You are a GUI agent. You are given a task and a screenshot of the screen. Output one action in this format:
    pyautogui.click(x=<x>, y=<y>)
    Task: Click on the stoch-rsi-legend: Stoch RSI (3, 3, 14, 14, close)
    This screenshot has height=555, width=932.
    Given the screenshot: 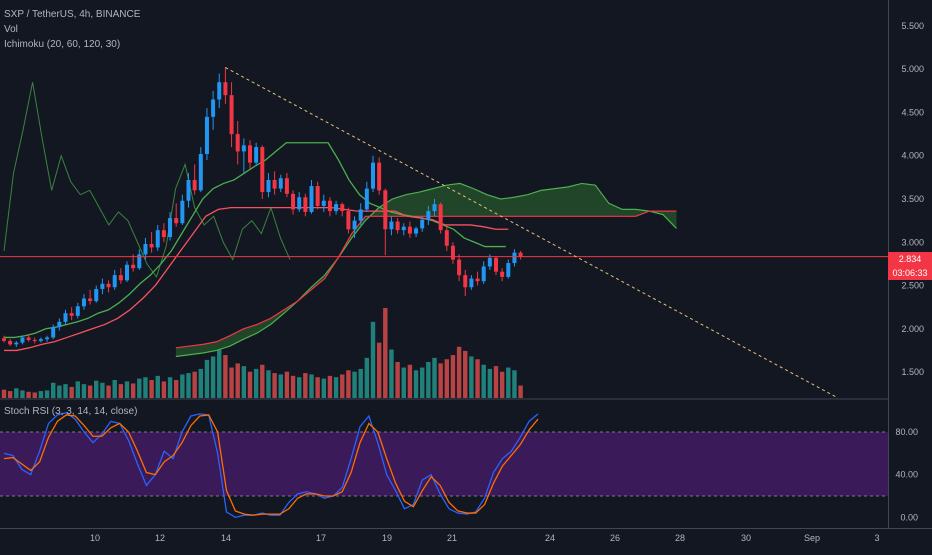 What is the action you would take?
    pyautogui.click(x=71, y=411)
    